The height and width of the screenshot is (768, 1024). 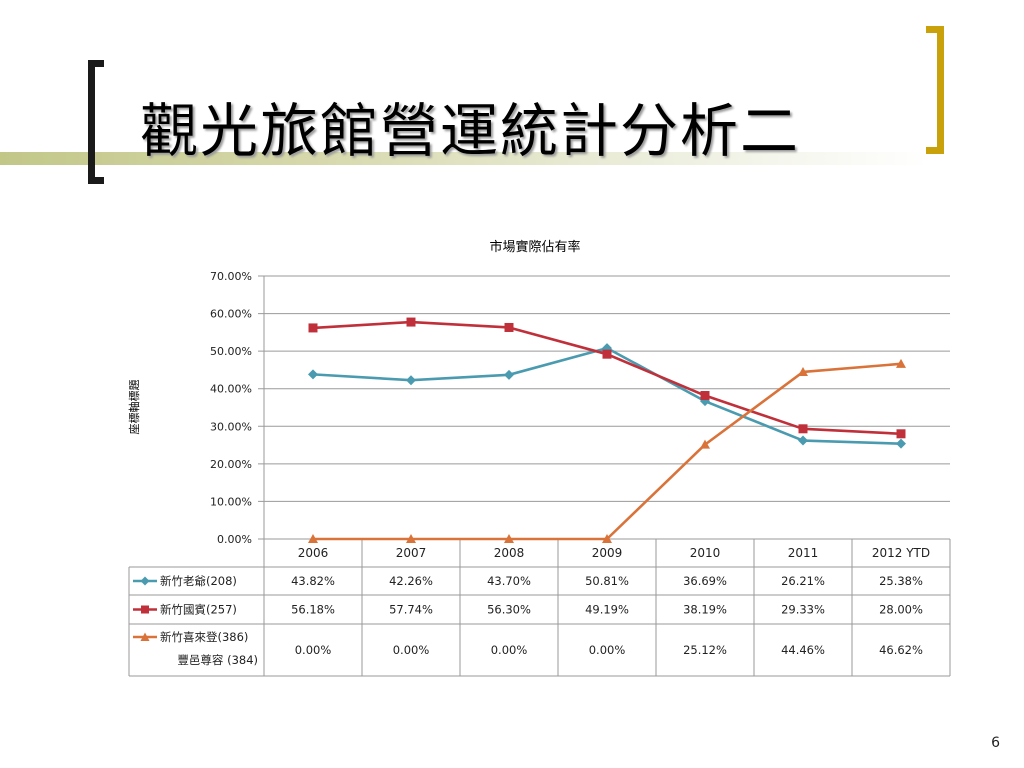 I want to click on x-category-label: 2009, so click(x=607, y=553).